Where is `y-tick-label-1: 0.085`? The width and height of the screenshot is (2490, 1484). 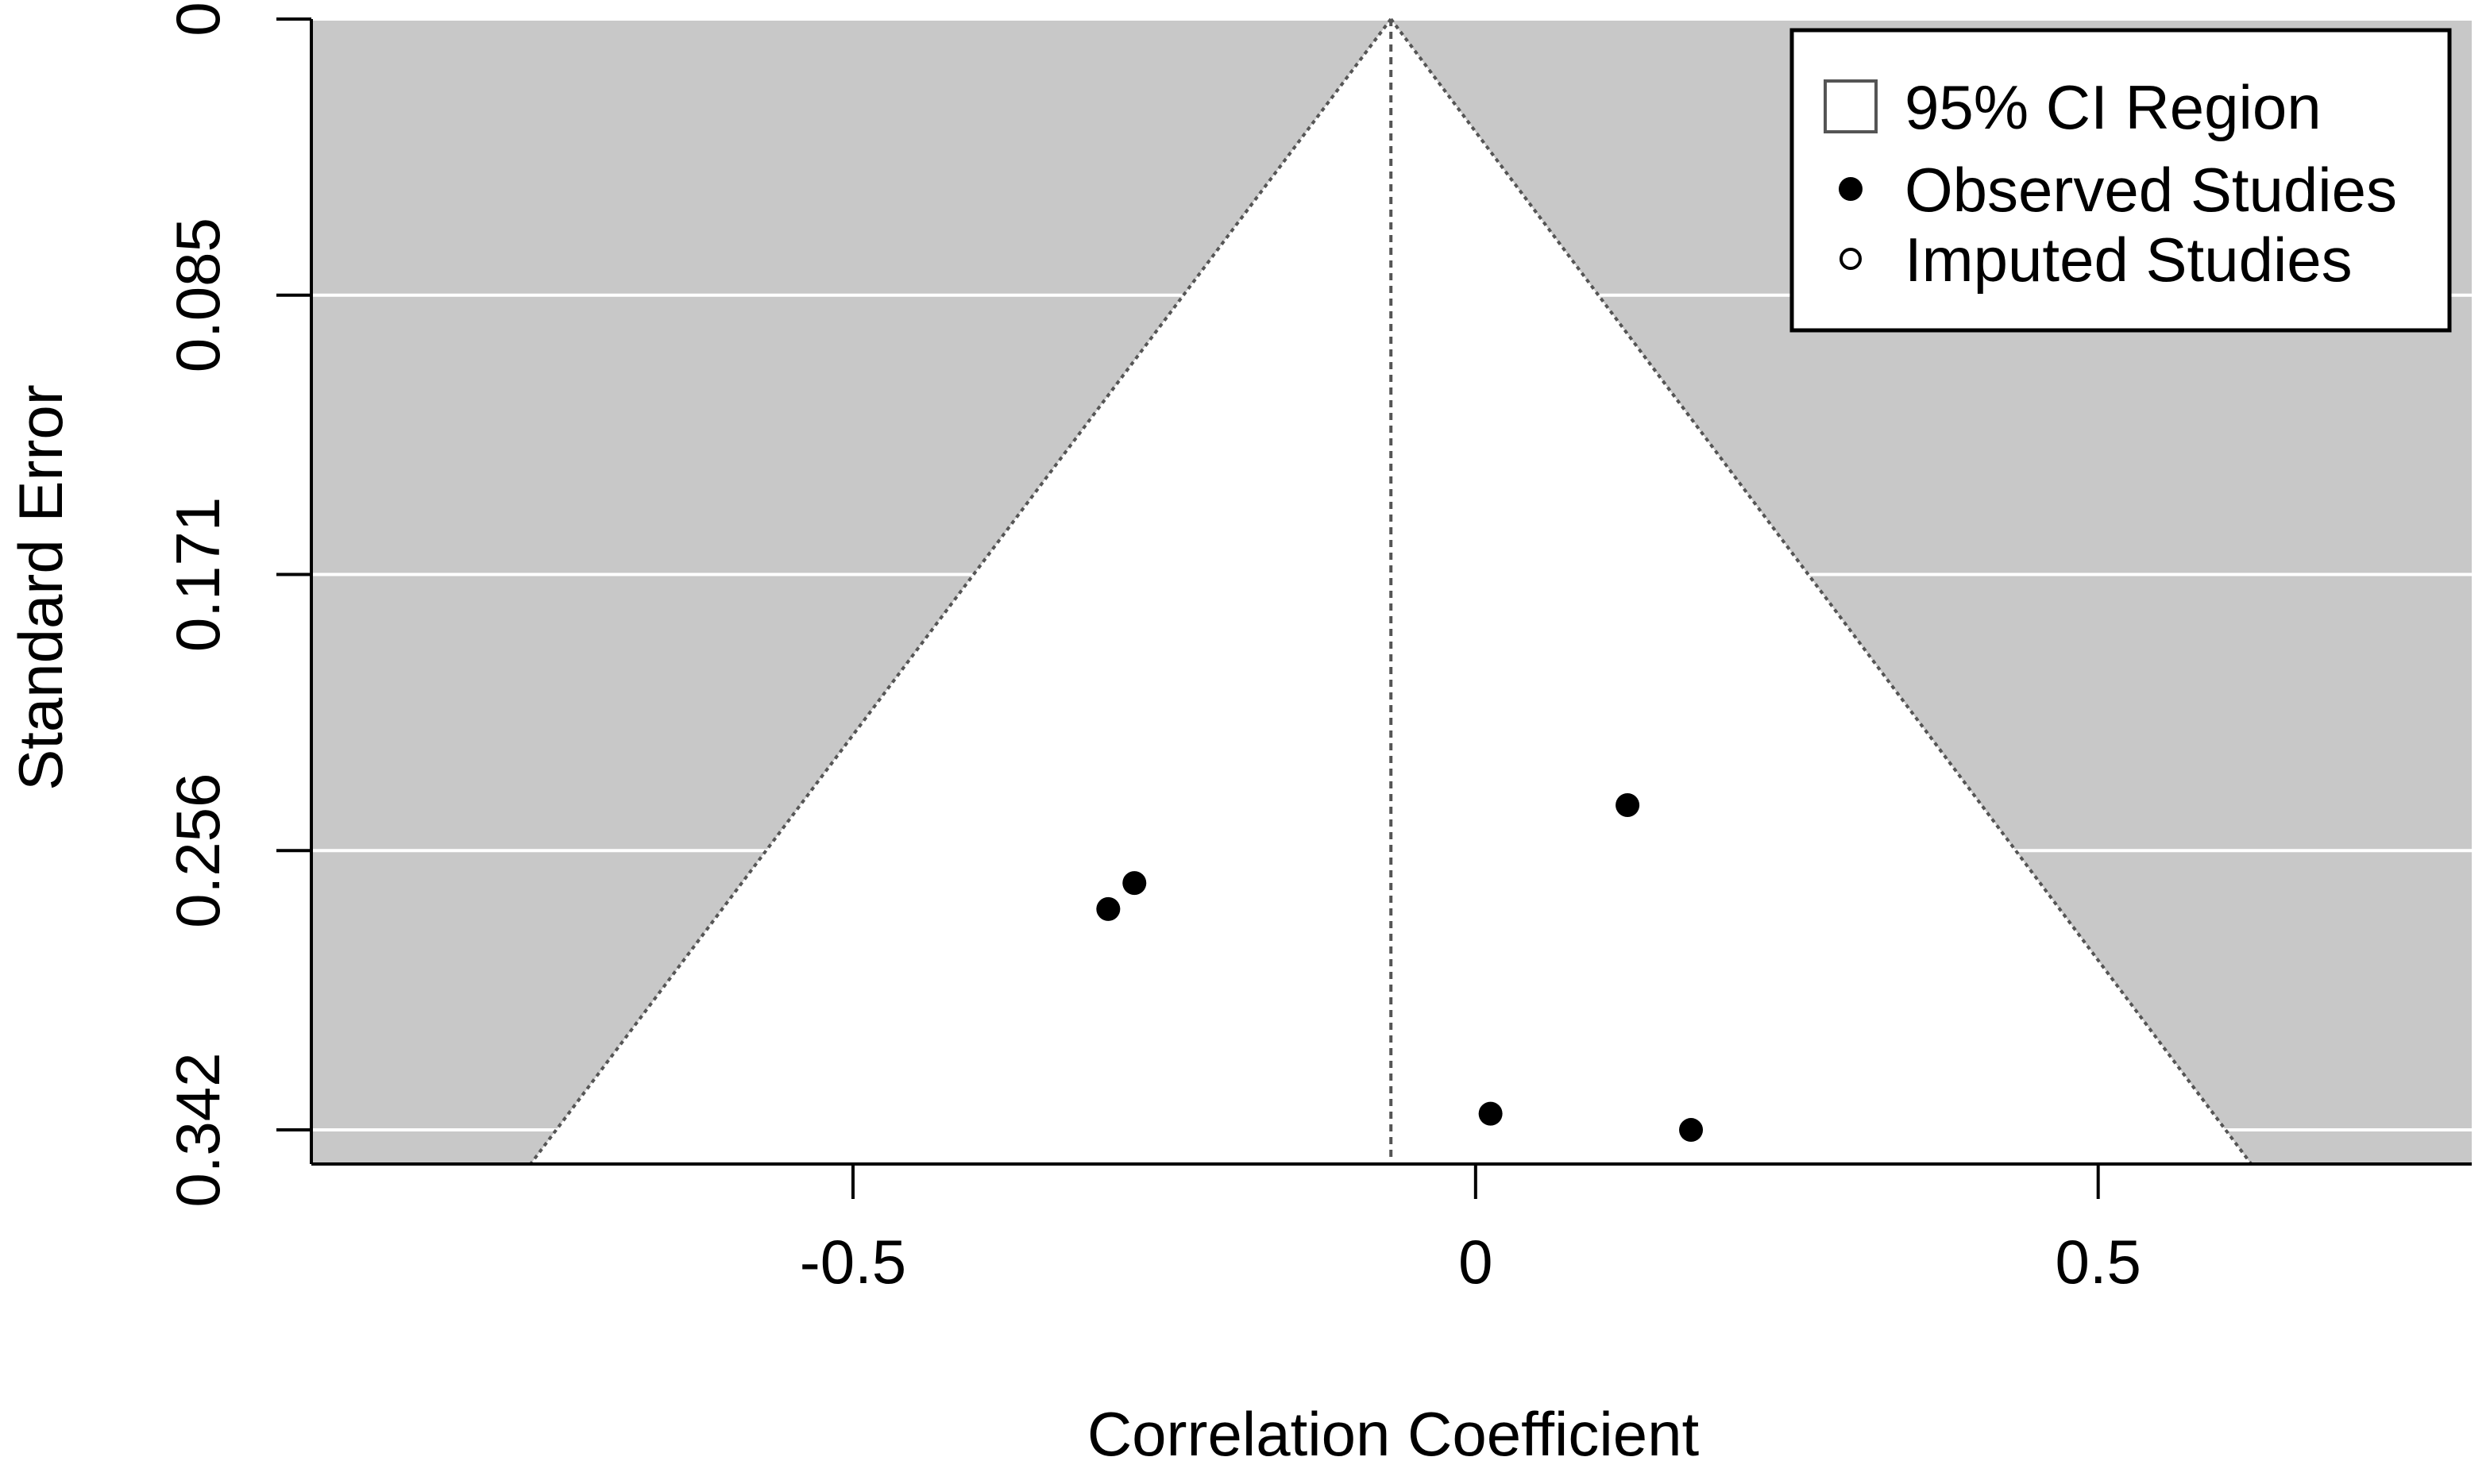
y-tick-label-1: 0.085 is located at coordinates (198, 295).